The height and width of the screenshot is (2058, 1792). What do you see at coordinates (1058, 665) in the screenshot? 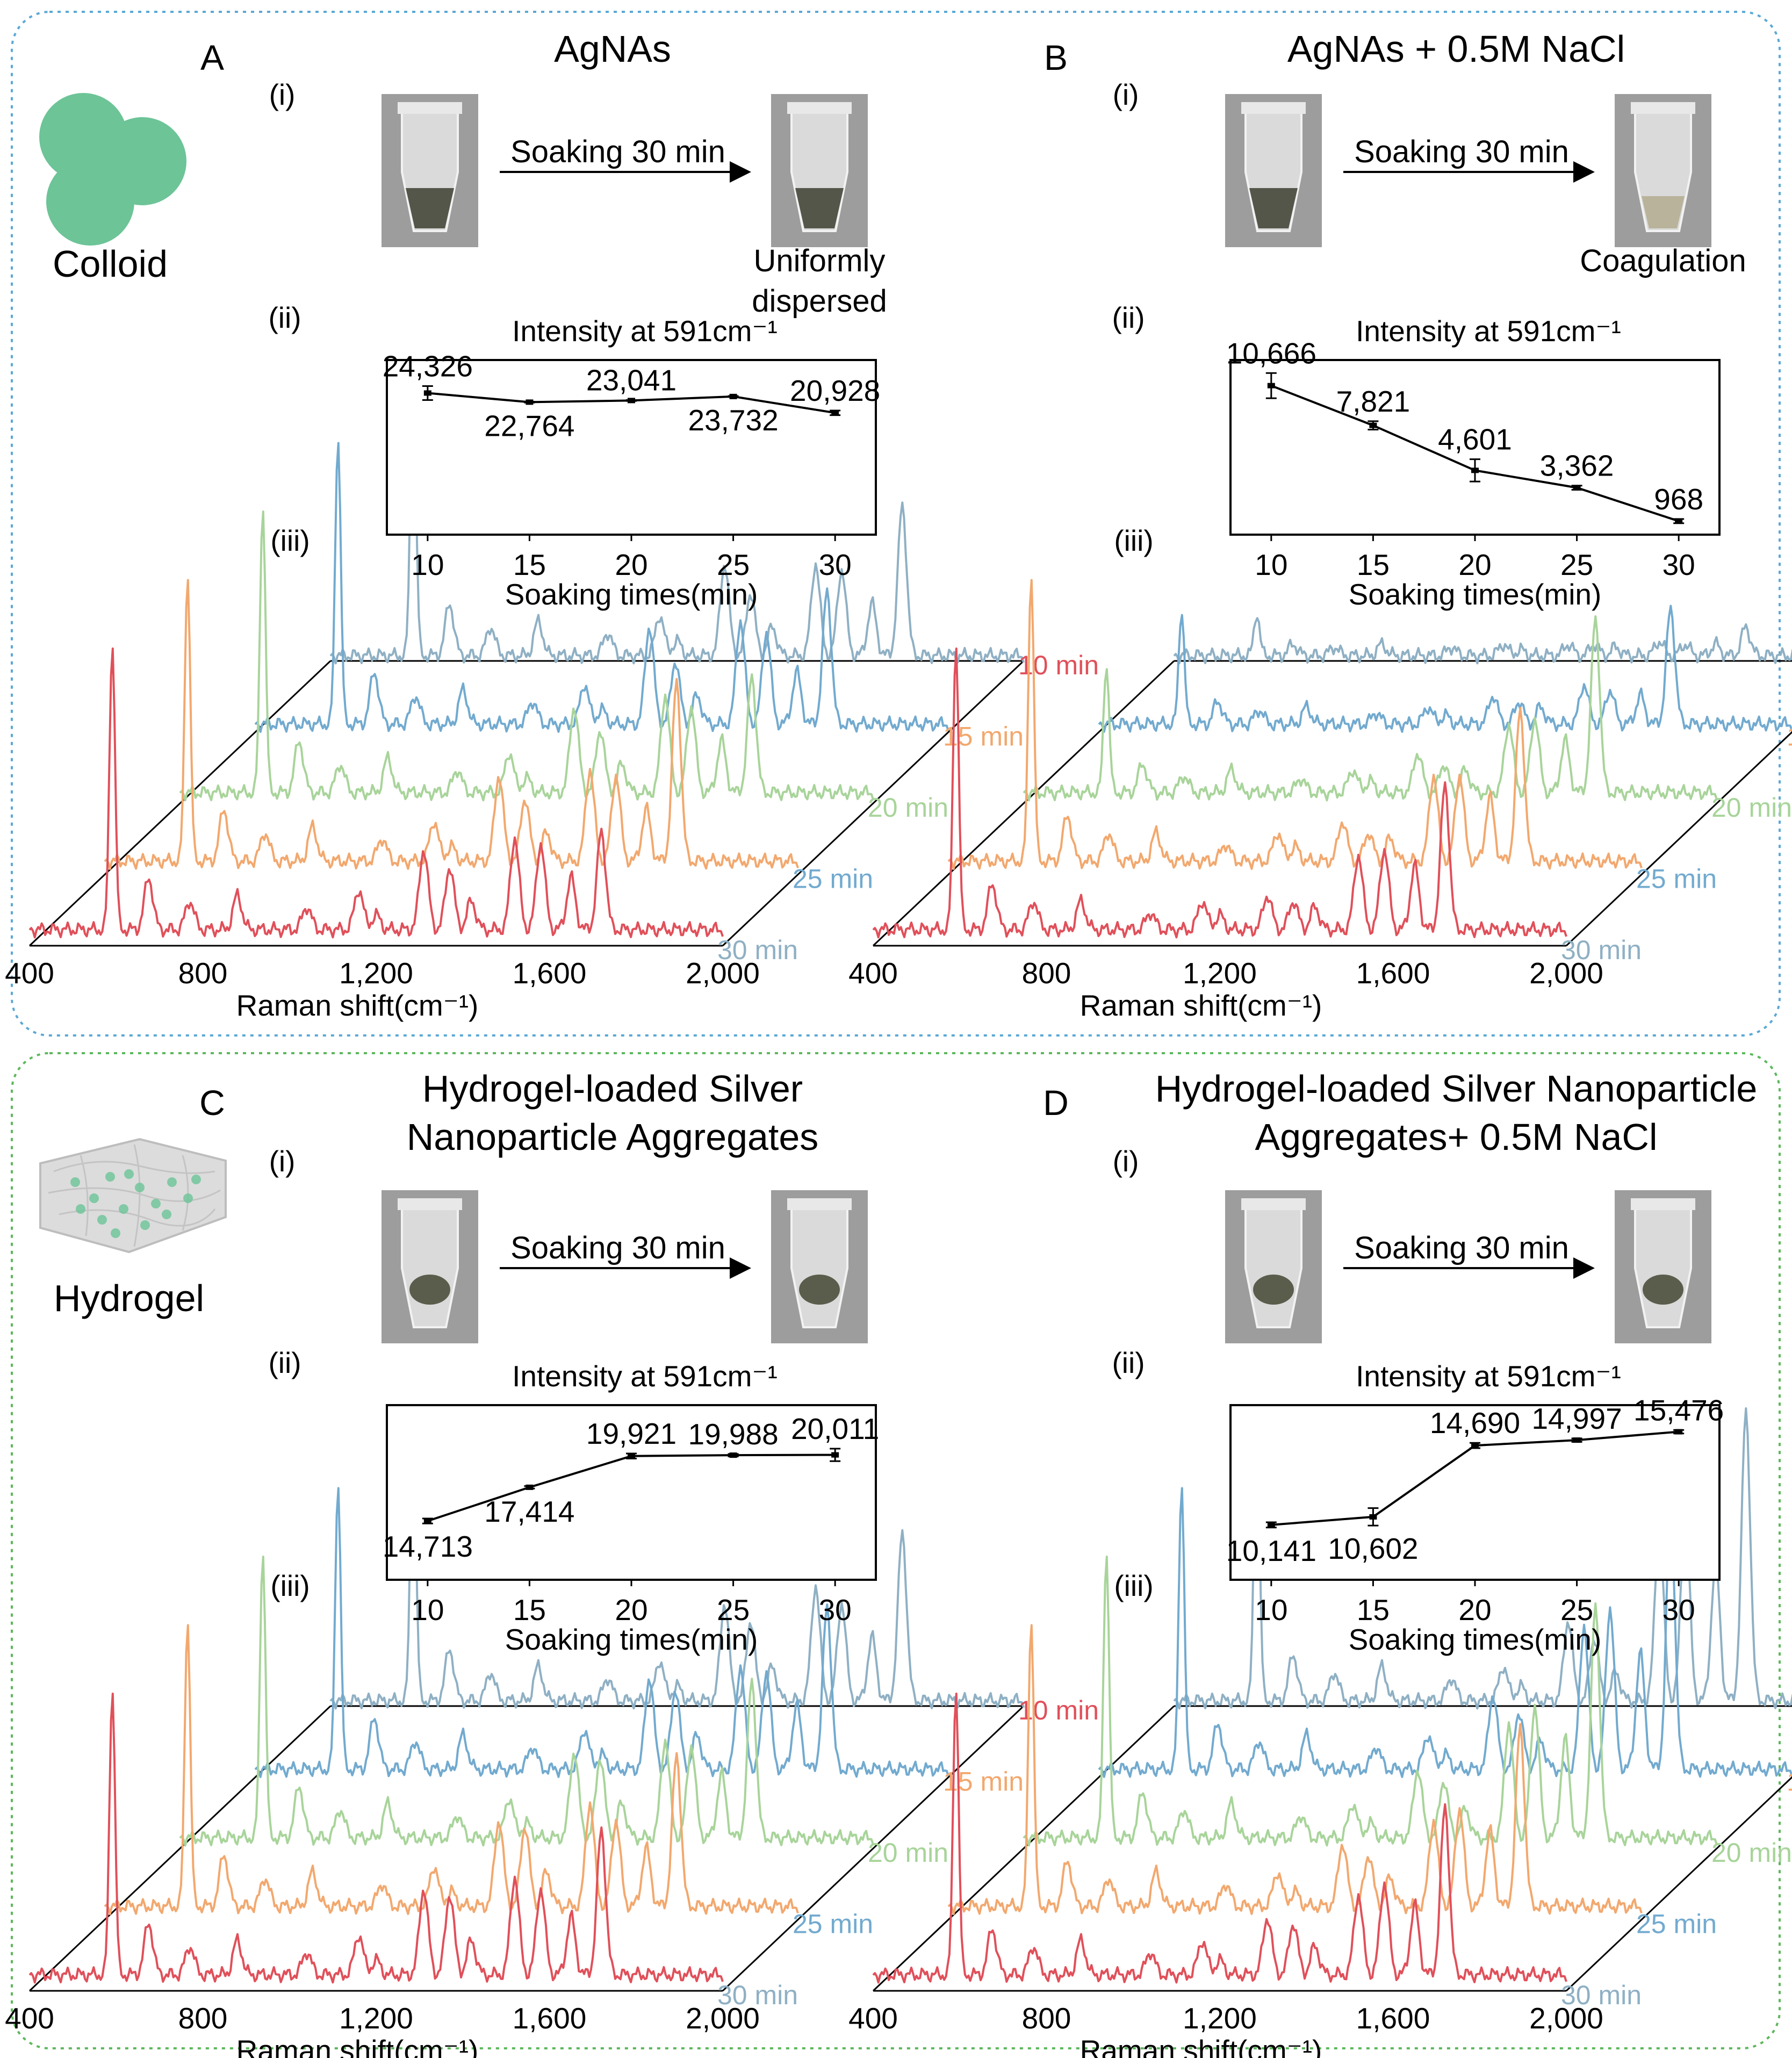
I see `series-label: 10 min` at bounding box center [1058, 665].